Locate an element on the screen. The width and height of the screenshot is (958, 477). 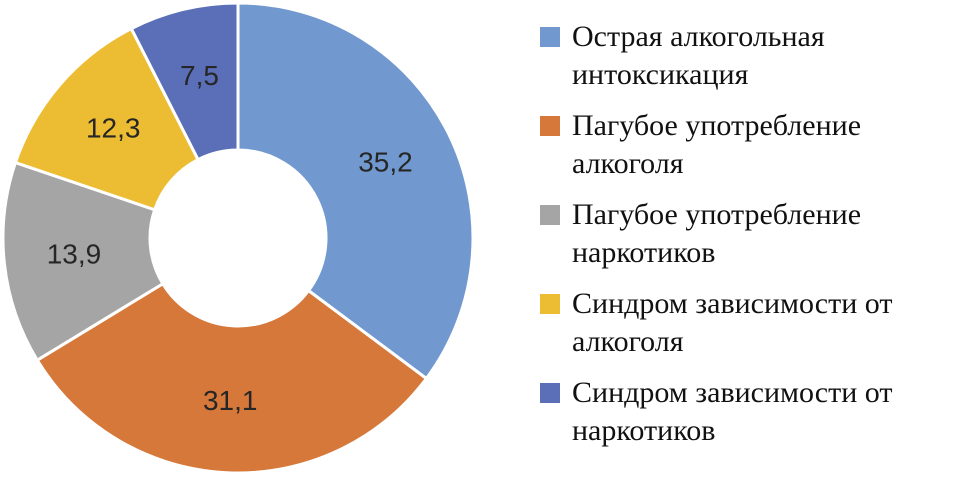
data-label: 35,2 is located at coordinates (385, 161).